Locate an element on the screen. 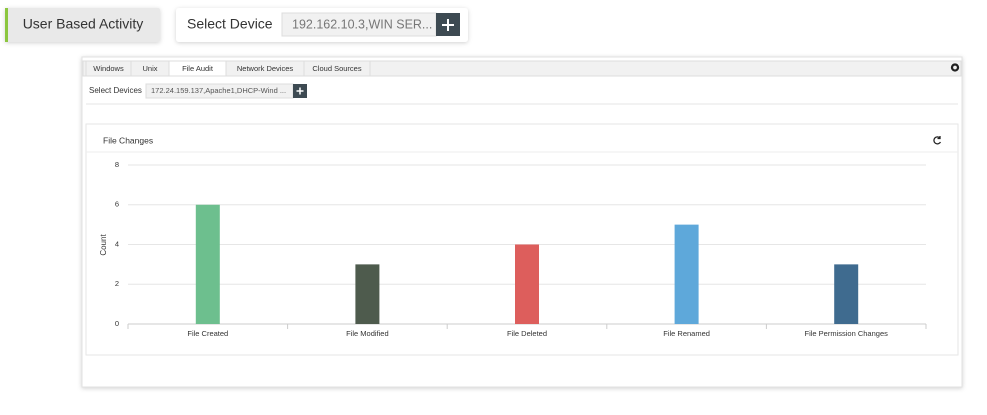  button-label: User Based Activity is located at coordinates (83, 24).